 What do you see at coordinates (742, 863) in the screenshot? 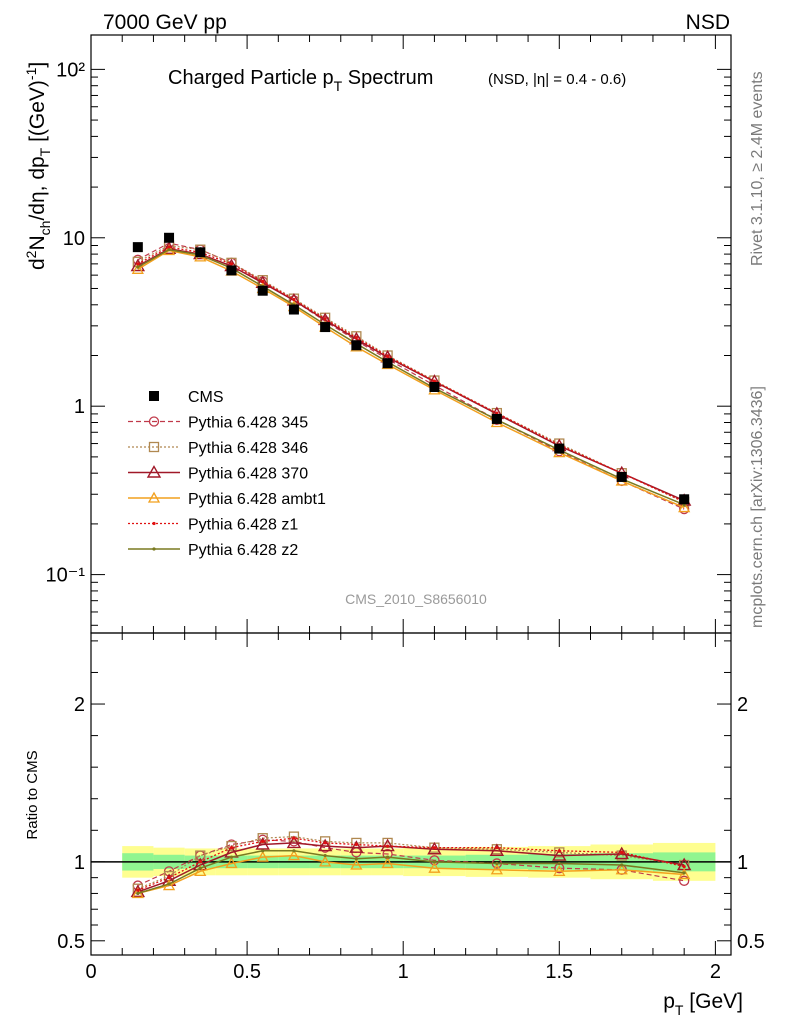
I see `ratio-y-tick-label-right: 1` at bounding box center [742, 863].